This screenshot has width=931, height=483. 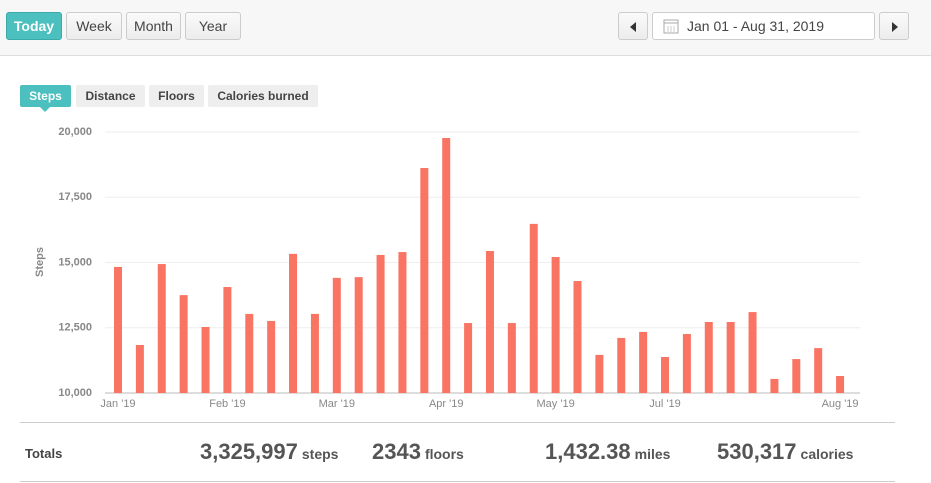 What do you see at coordinates (75, 393) in the screenshot?
I see `y-tick-label: 10,000` at bounding box center [75, 393].